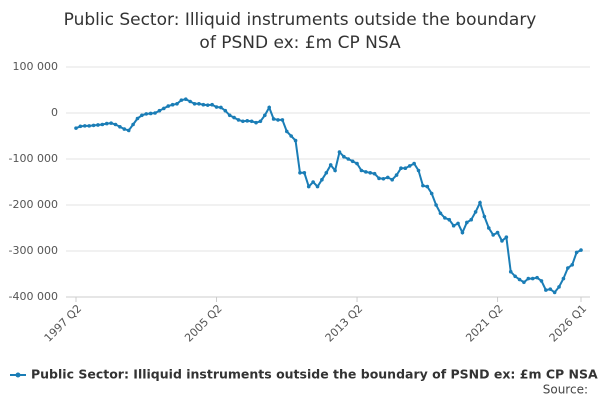 The image size is (600, 400). Describe the element at coordinates (568, 323) in the screenshot. I see `x-tick-label: 2026 Q1` at that location.